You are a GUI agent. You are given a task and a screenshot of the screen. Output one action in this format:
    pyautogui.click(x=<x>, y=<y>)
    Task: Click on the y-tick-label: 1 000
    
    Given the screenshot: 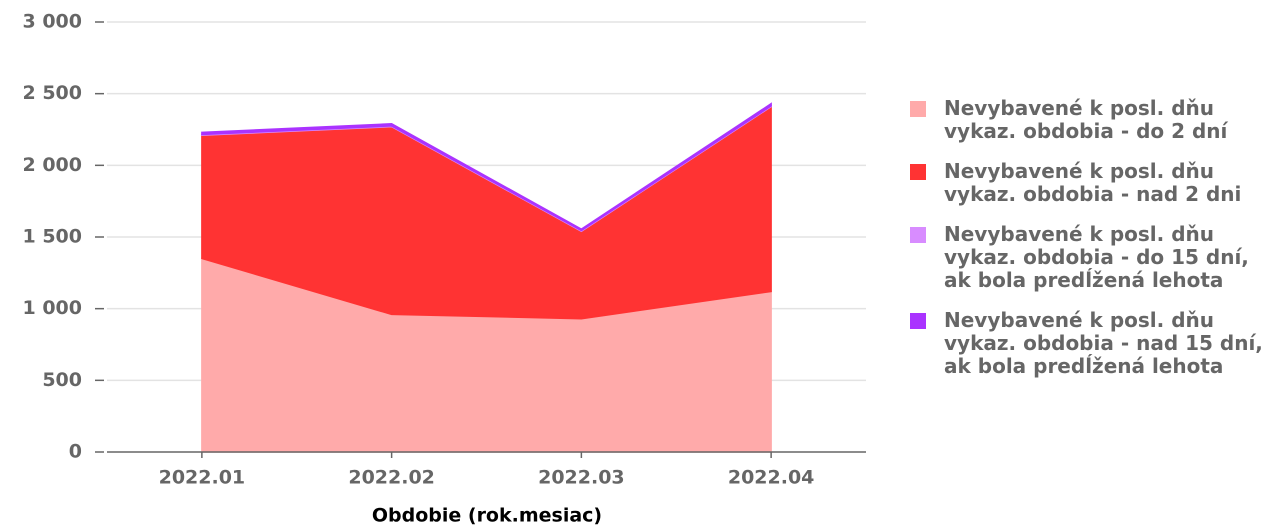 What is the action you would take?
    pyautogui.click(x=53, y=308)
    